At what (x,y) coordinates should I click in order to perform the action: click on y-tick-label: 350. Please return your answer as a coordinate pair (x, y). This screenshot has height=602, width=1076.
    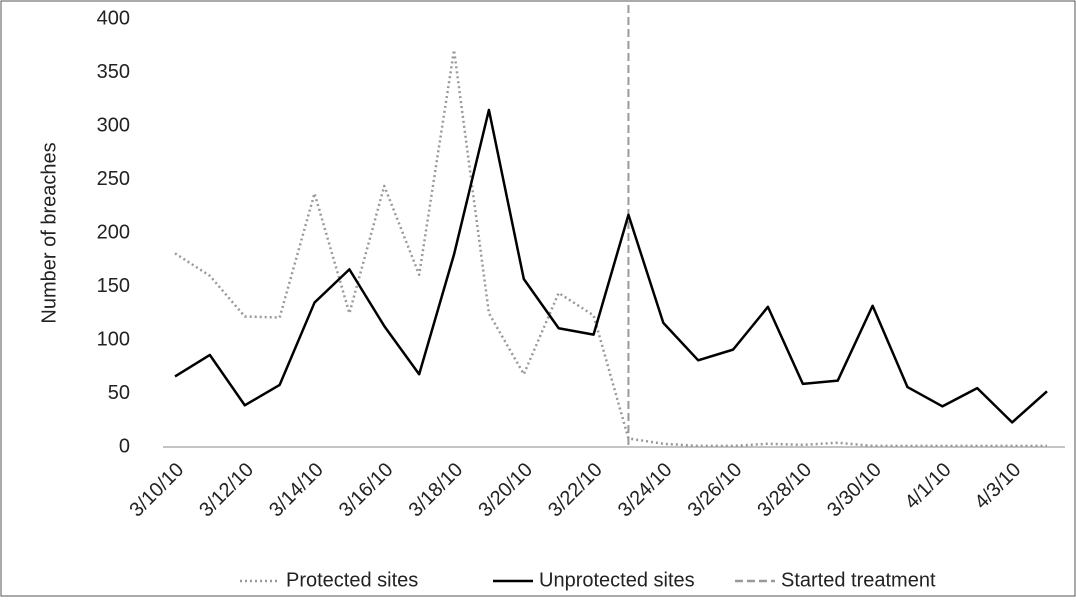
    Looking at the image, I should click on (113, 72).